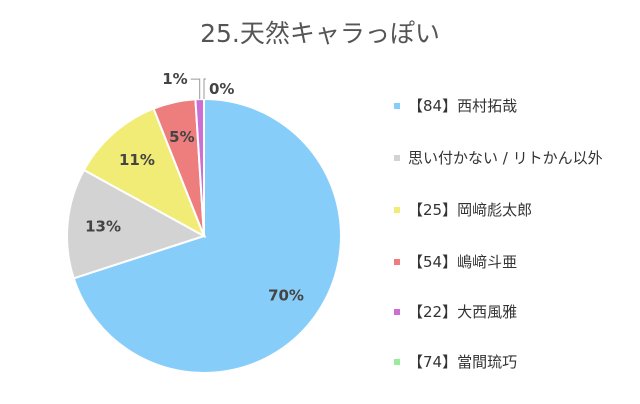 The width and height of the screenshot is (640, 404). I want to click on legend-item: 【84】西村拓哉, so click(455, 106).